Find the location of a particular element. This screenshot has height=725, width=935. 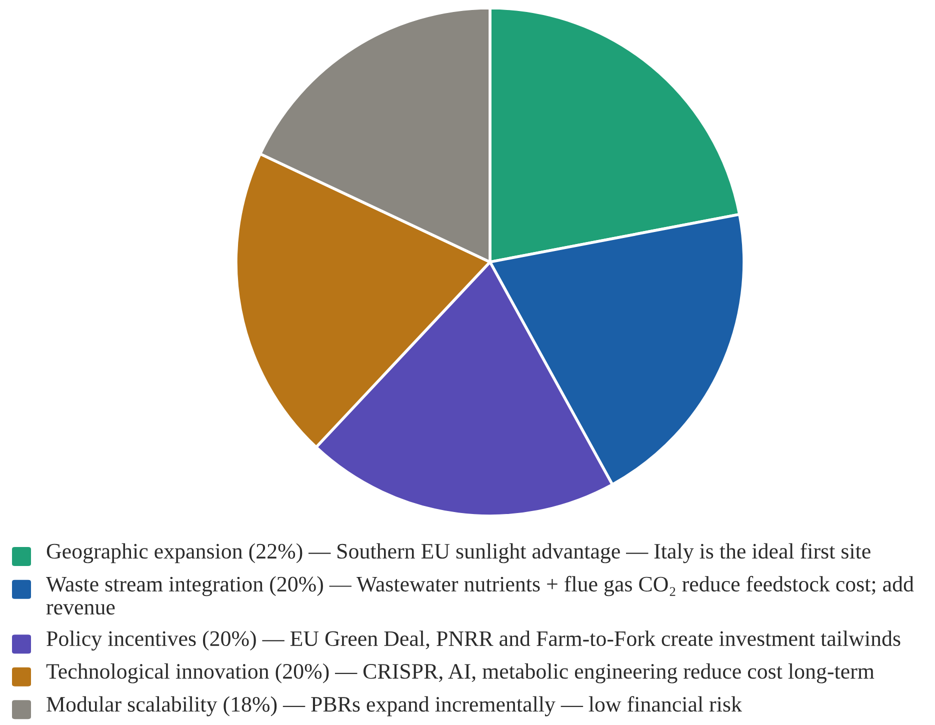

legend-label: Geographic expansion (22%) — Southern EU sunlight advantage — Italy is the ideal first site is located at coordinates (458, 553).